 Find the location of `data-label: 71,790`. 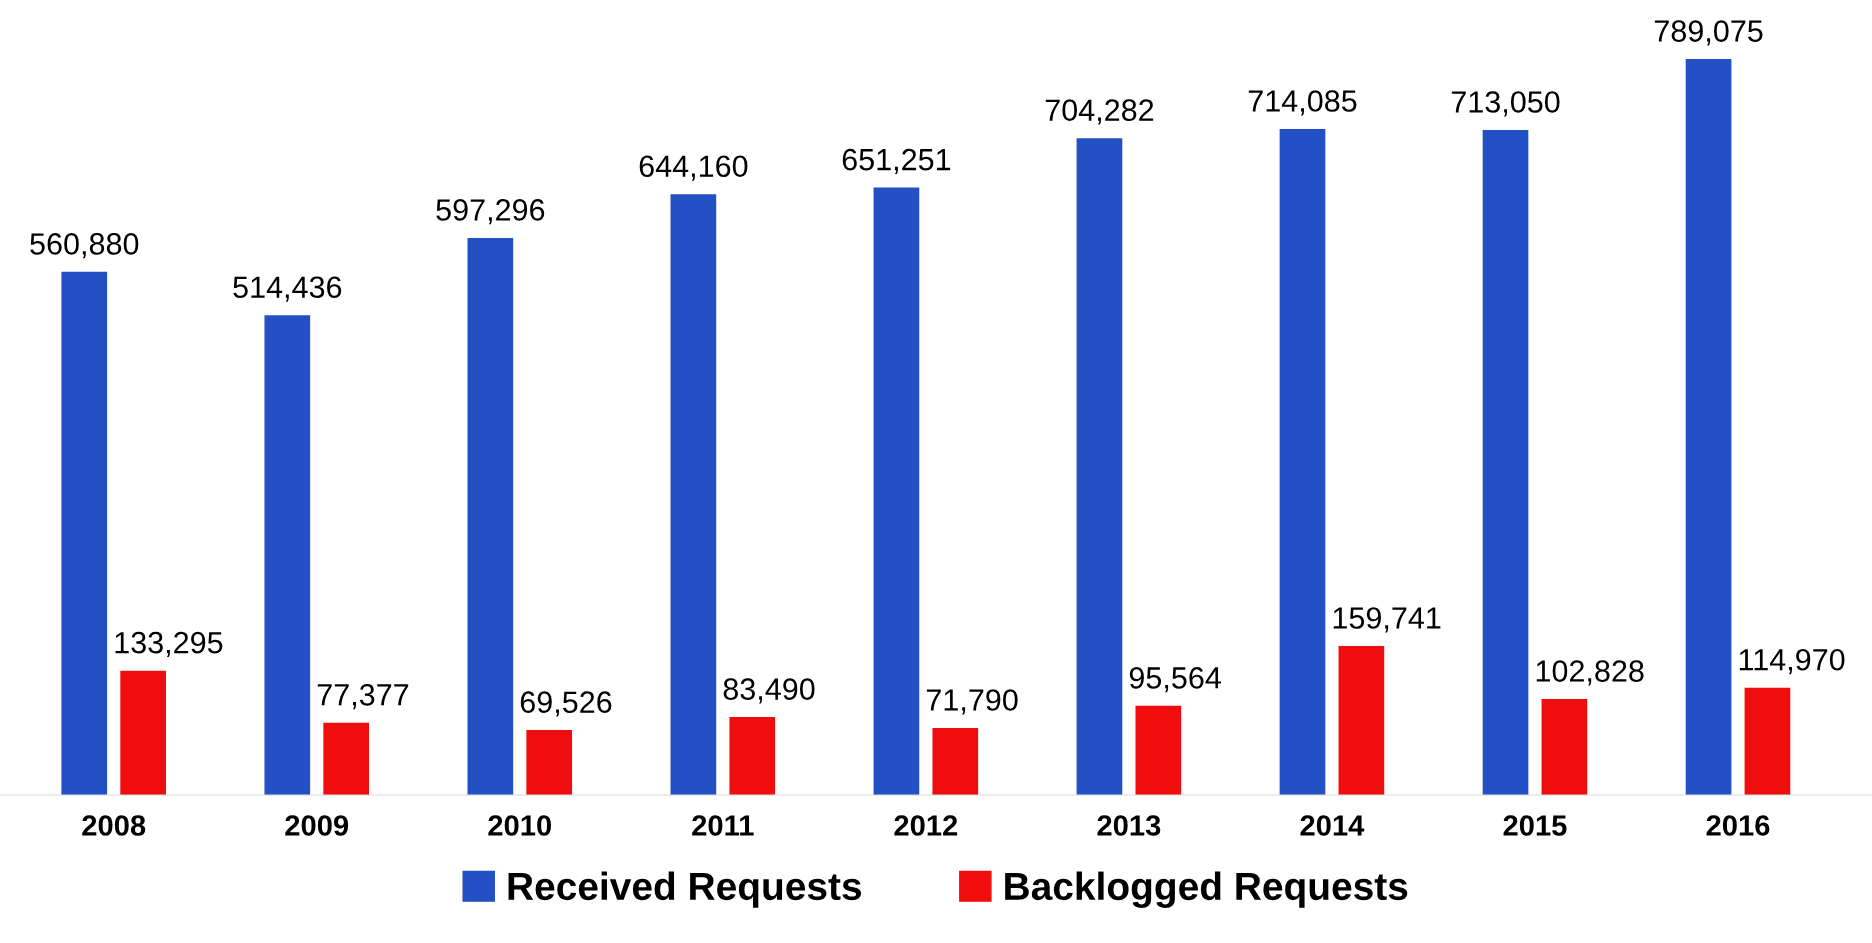

data-label: 71,790 is located at coordinates (972, 702).